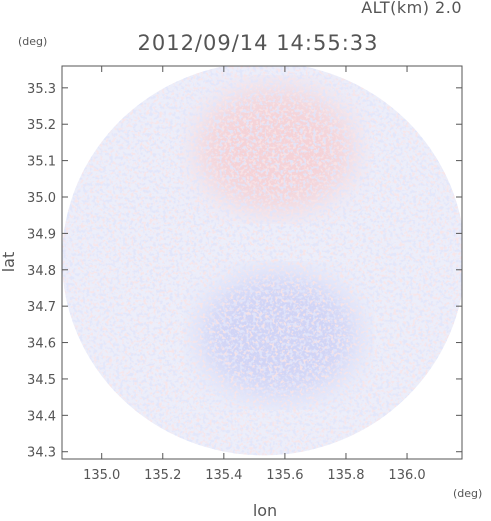 The image size is (491, 521). What do you see at coordinates (41, 125) in the screenshot?
I see `y-tick-label: 35.2` at bounding box center [41, 125].